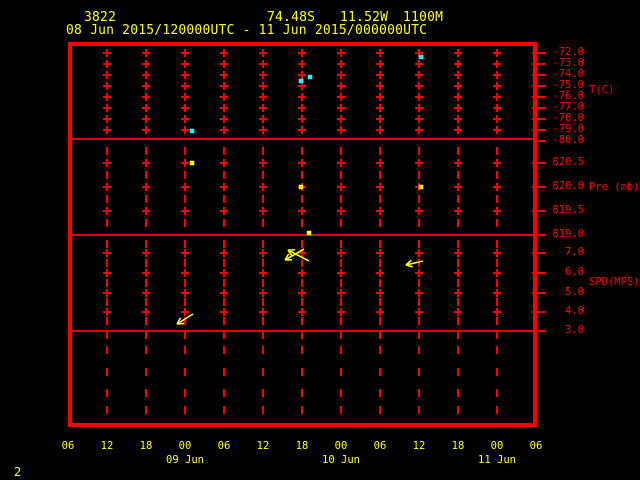 This screenshot has height=480, width=640. What do you see at coordinates (568, 186) in the screenshot?
I see `y-axis-label-pressure: 820.0` at bounding box center [568, 186].